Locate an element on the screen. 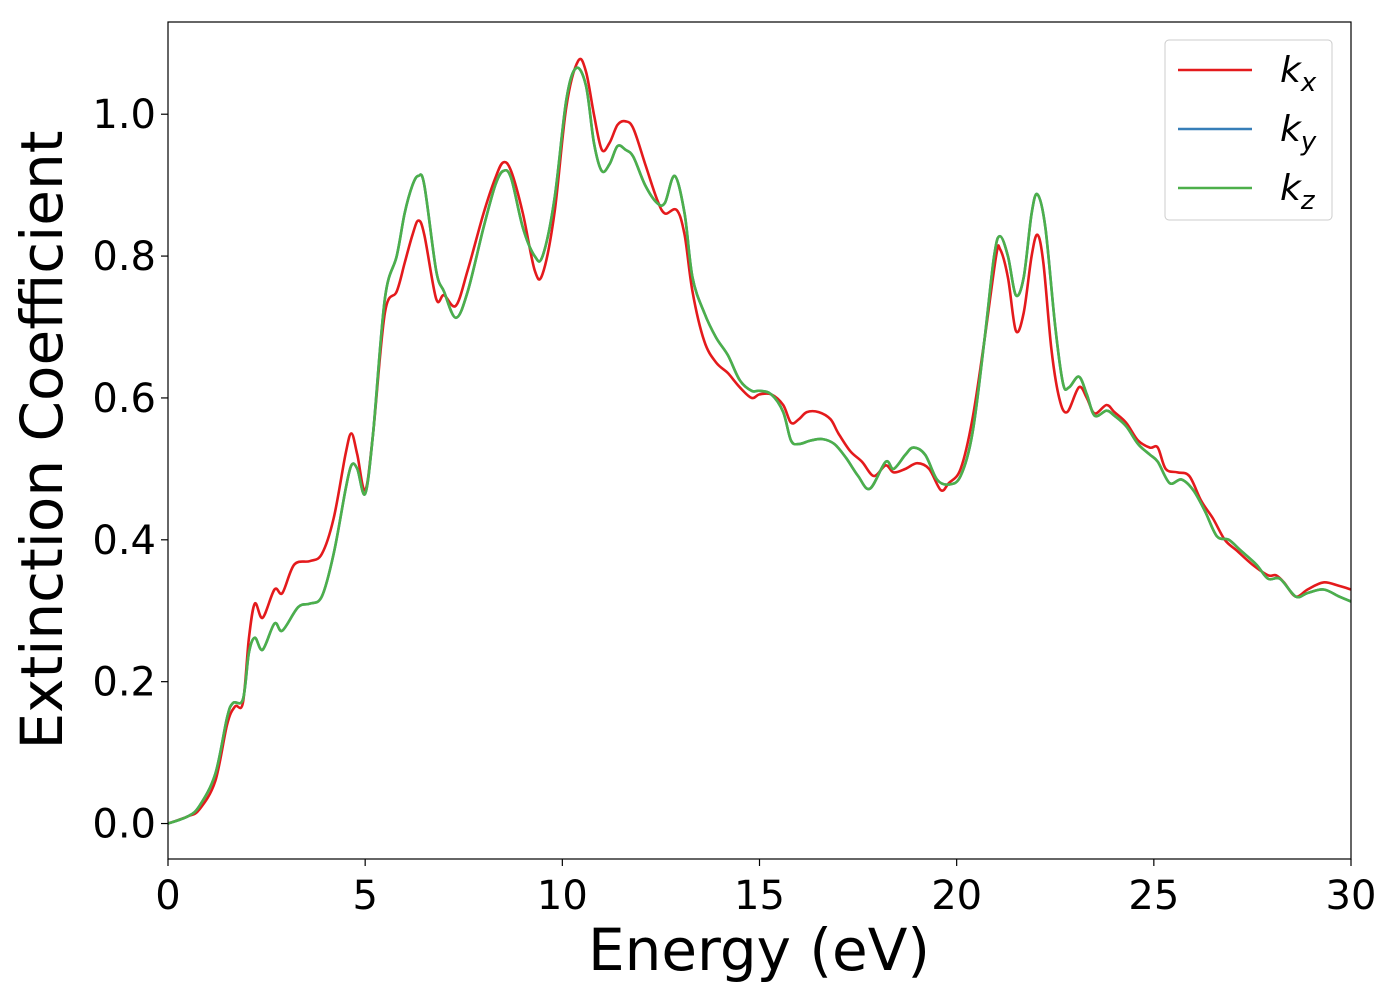  x-axis-label: Energy (eV) is located at coordinates (759, 950).